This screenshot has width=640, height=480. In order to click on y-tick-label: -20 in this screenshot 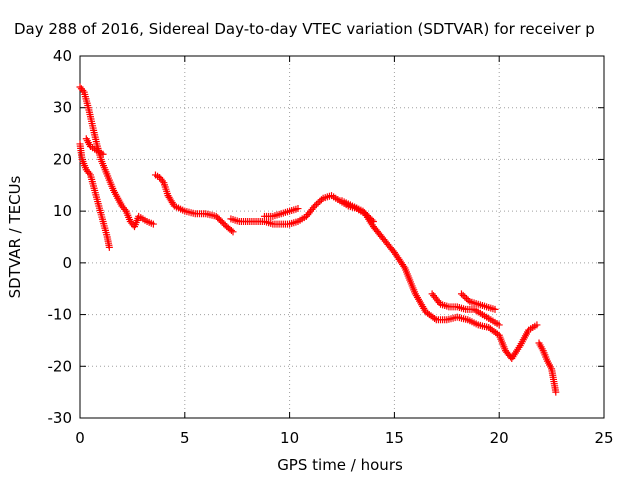, I will do `click(60, 366)`.